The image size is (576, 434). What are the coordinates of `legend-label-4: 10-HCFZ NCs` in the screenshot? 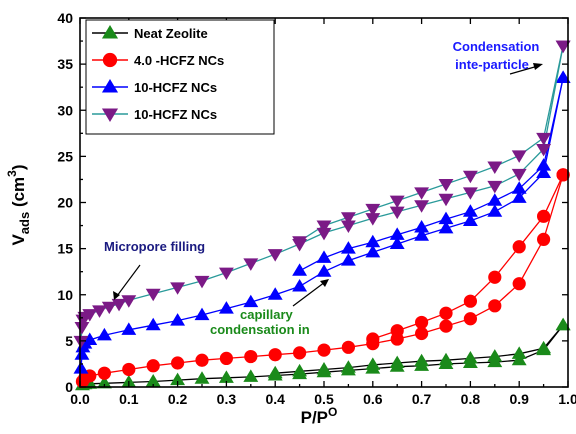 It's located at (175, 114).